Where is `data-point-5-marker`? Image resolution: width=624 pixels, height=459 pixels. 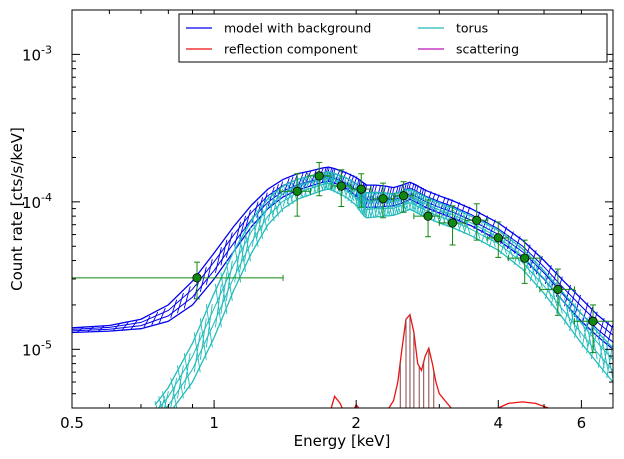
data-point-5-marker is located at coordinates (383, 199).